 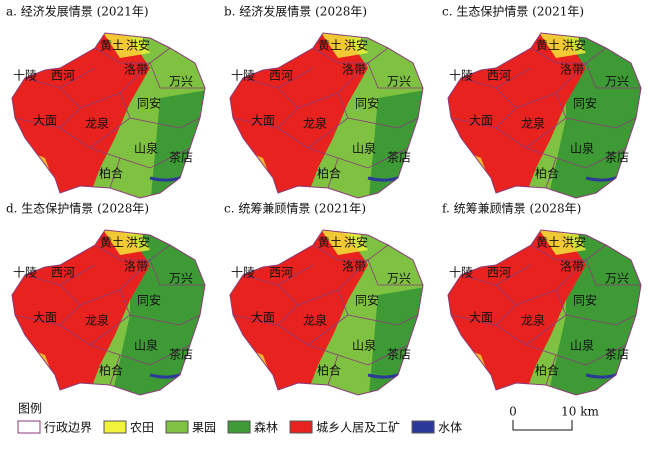 I want to click on legend-label: 水体, so click(x=450, y=428).